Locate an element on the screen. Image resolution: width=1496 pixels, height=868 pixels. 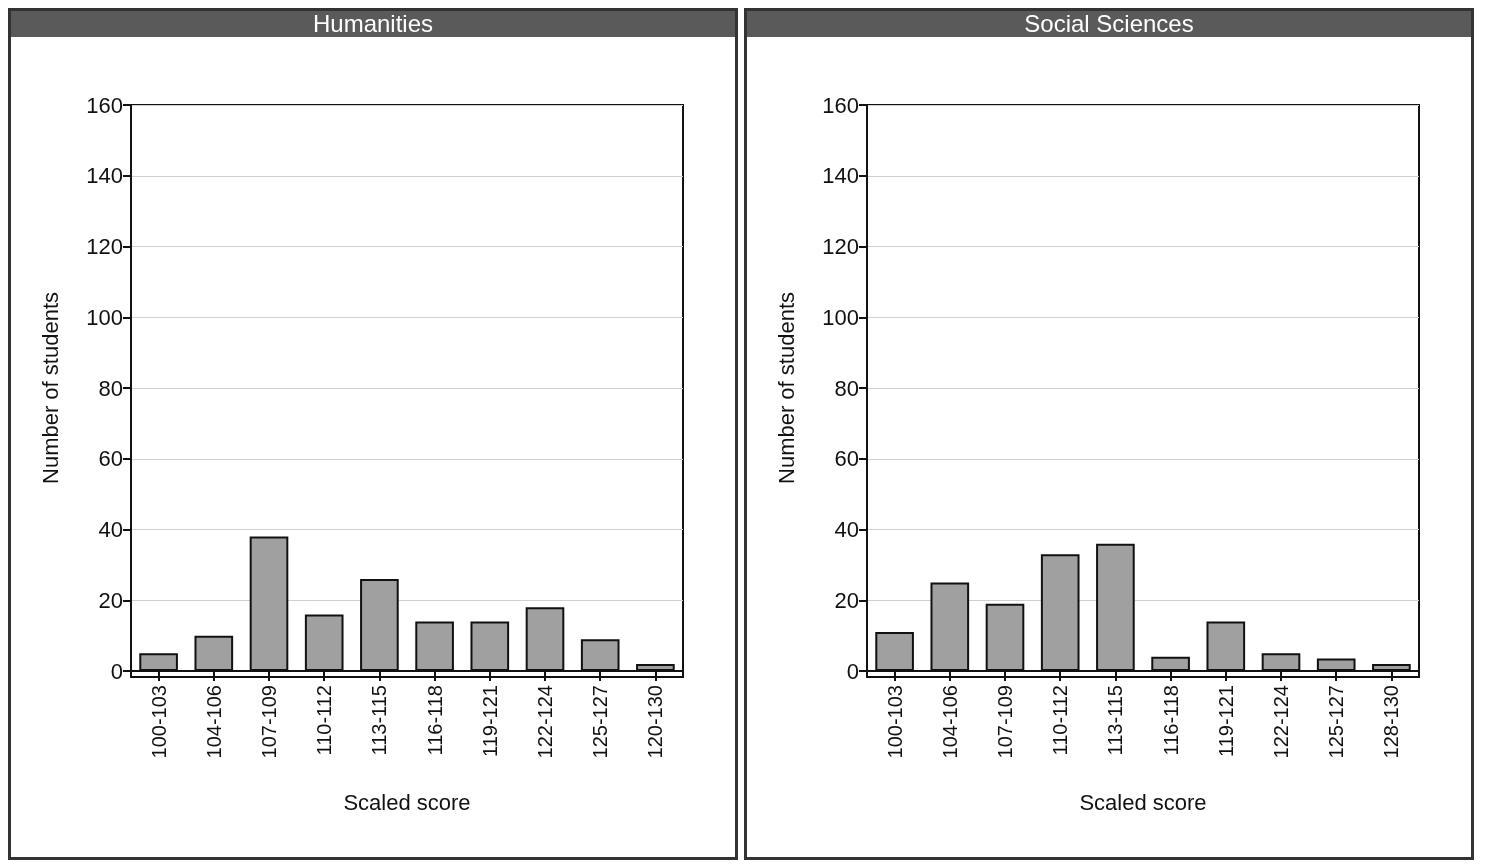
chart-title: Humanities is located at coordinates (373, 23).